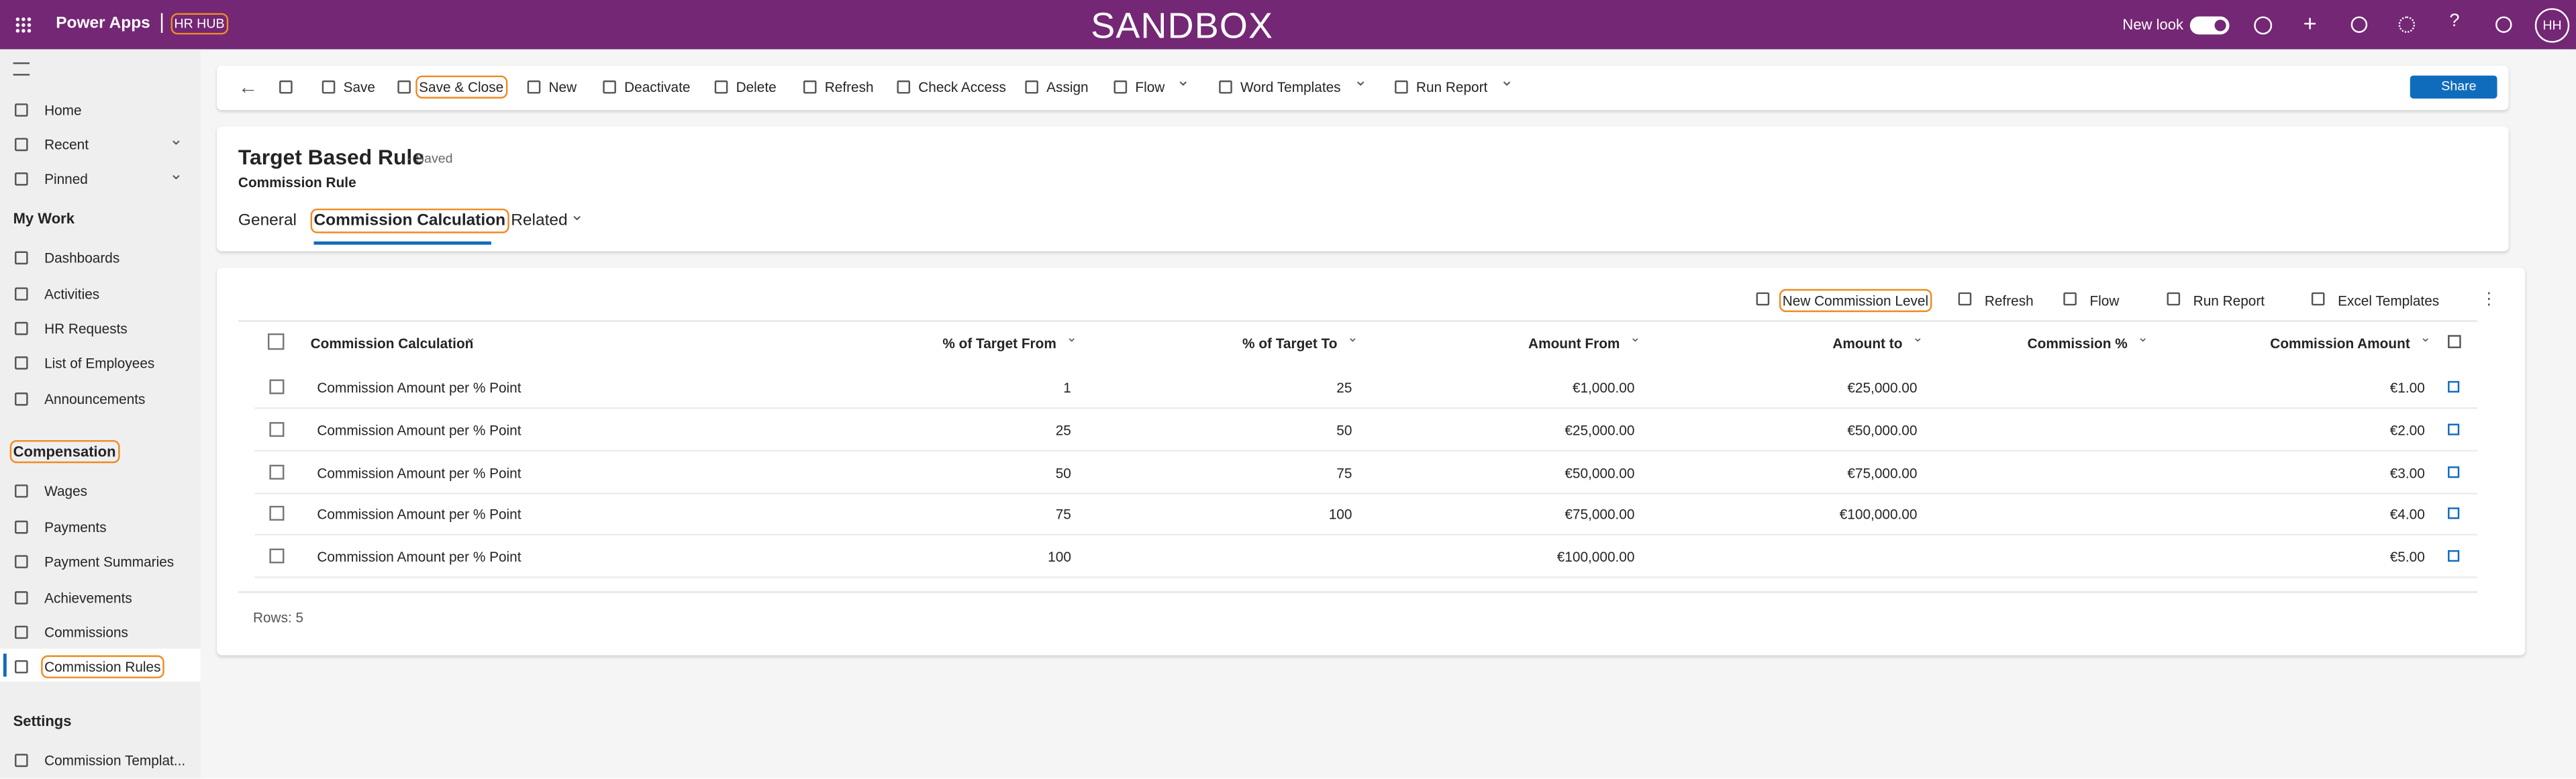 This screenshot has height=779, width=2576. What do you see at coordinates (2263, 25) in the screenshot?
I see `search-icon` at bounding box center [2263, 25].